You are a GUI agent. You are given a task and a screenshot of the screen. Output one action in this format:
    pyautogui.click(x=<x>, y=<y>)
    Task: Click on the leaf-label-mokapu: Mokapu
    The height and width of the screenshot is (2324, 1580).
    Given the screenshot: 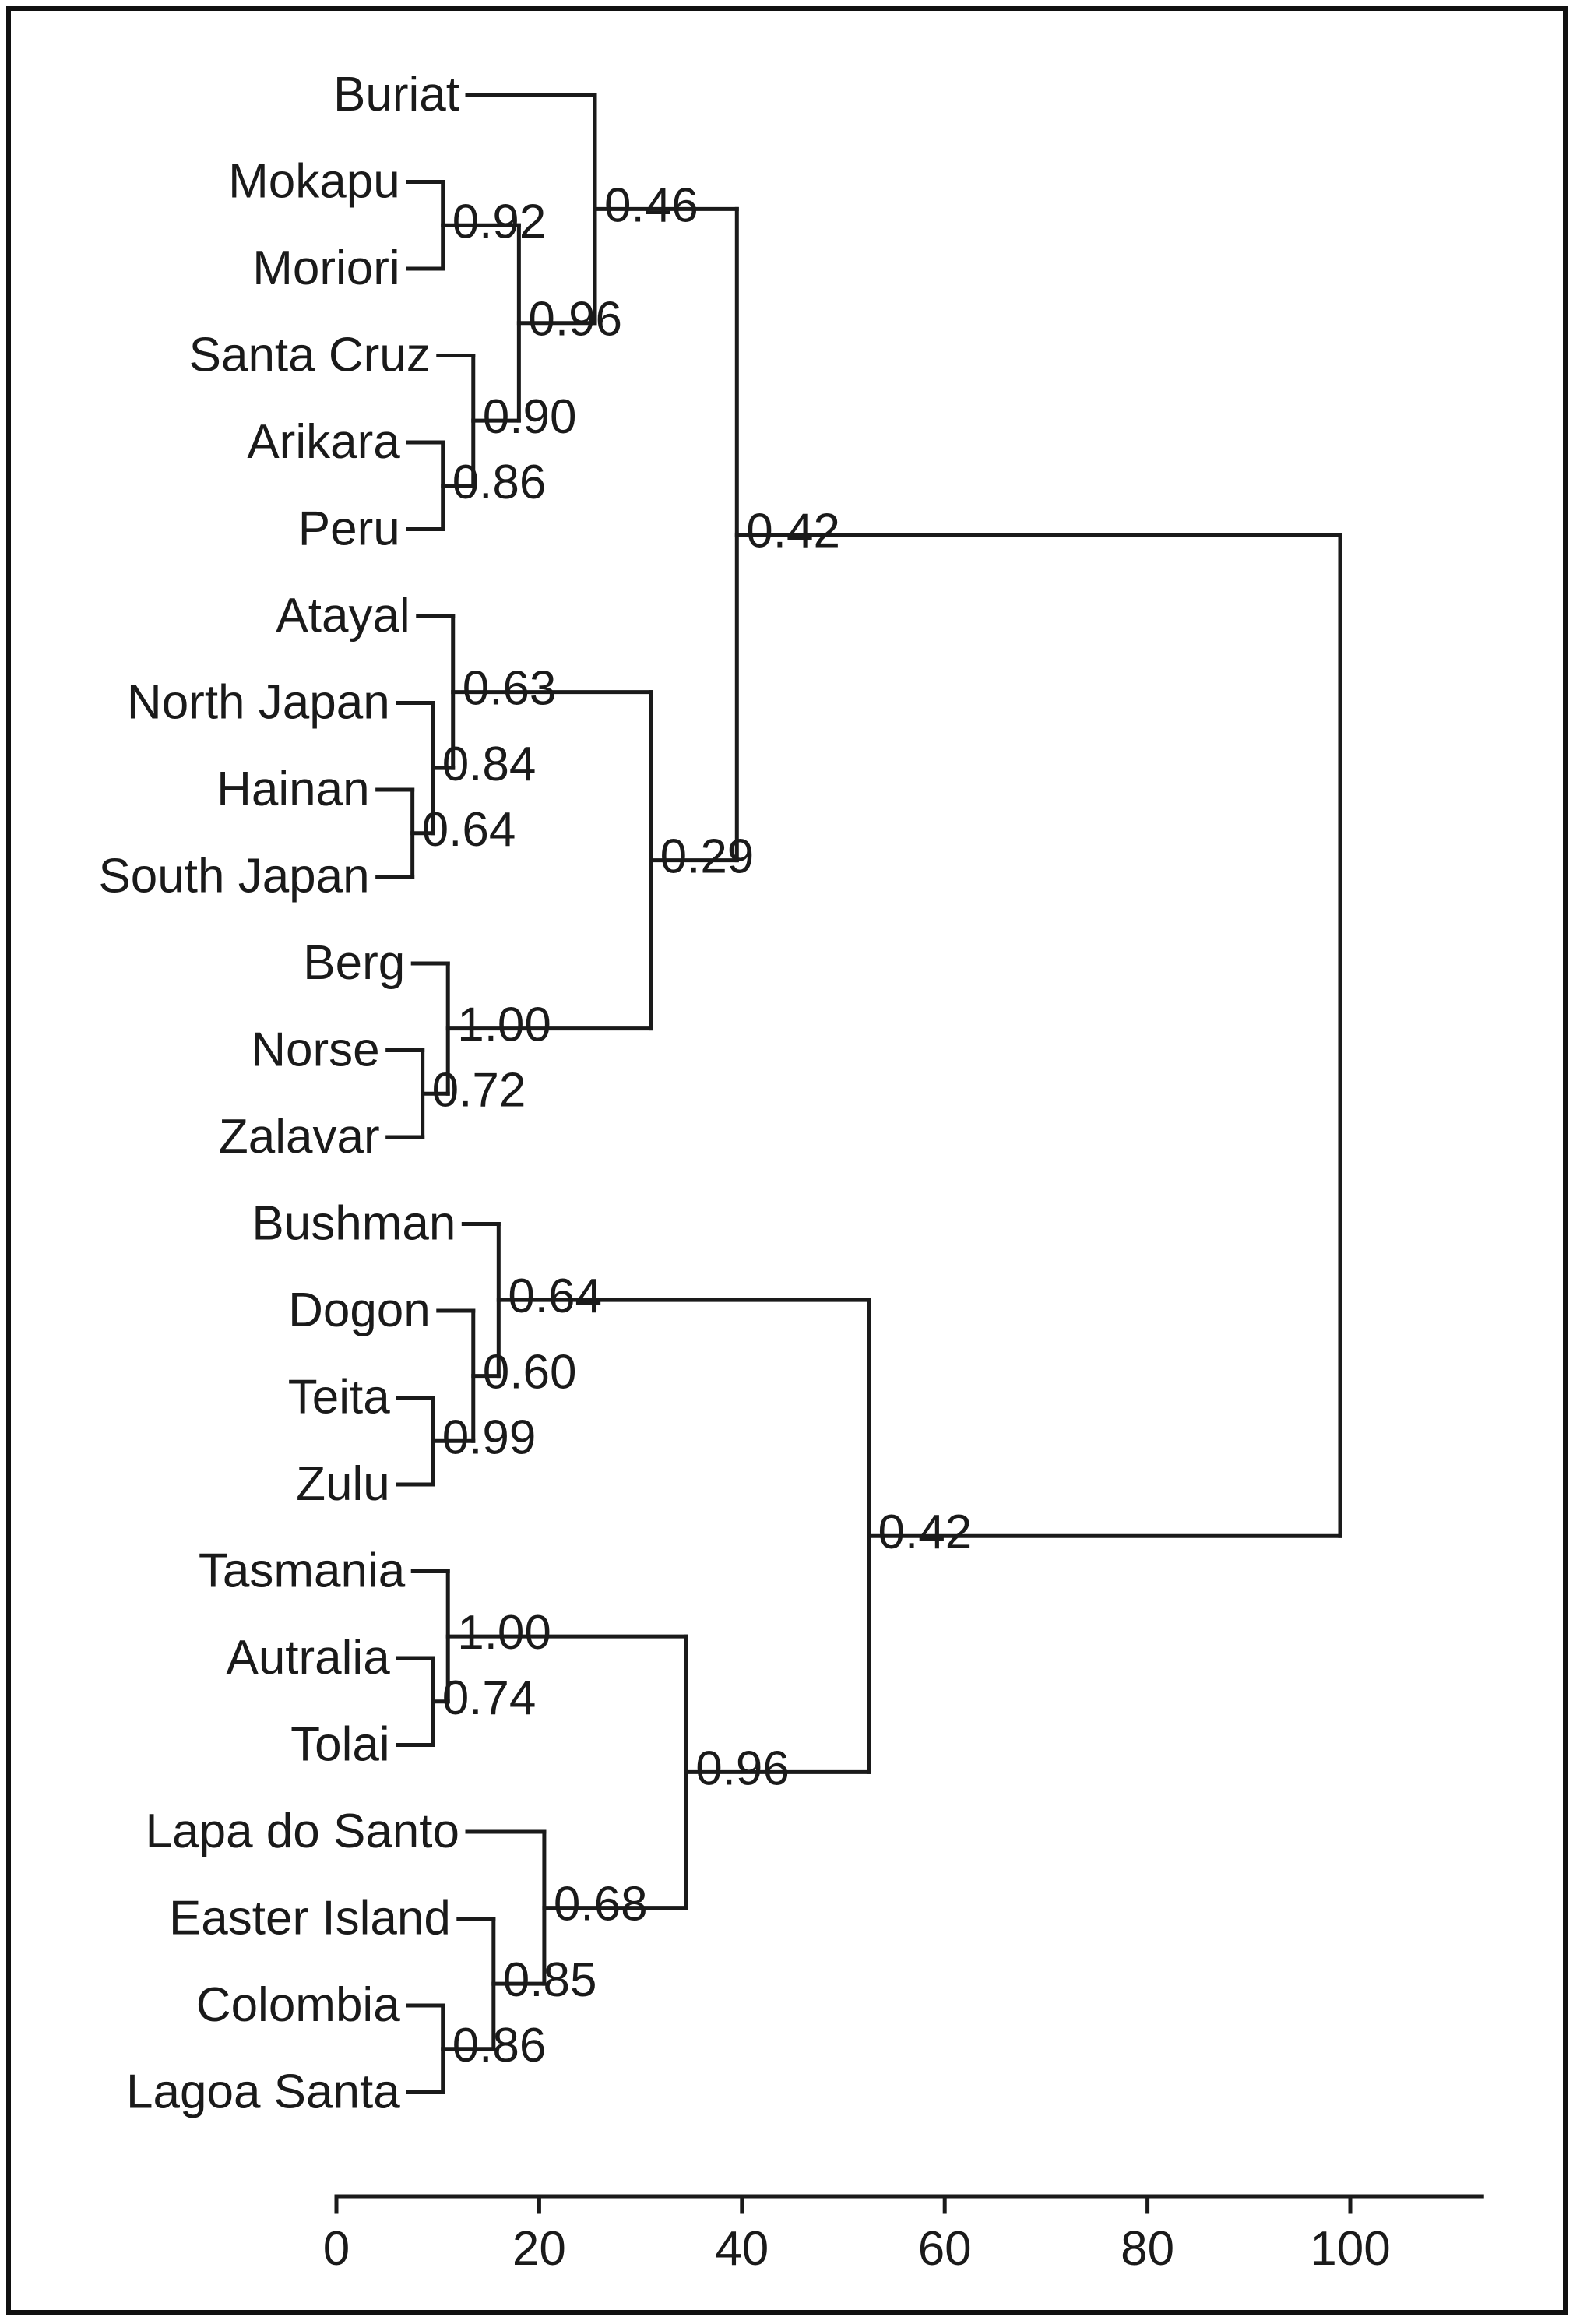 What is the action you would take?
    pyautogui.click(x=314, y=182)
    